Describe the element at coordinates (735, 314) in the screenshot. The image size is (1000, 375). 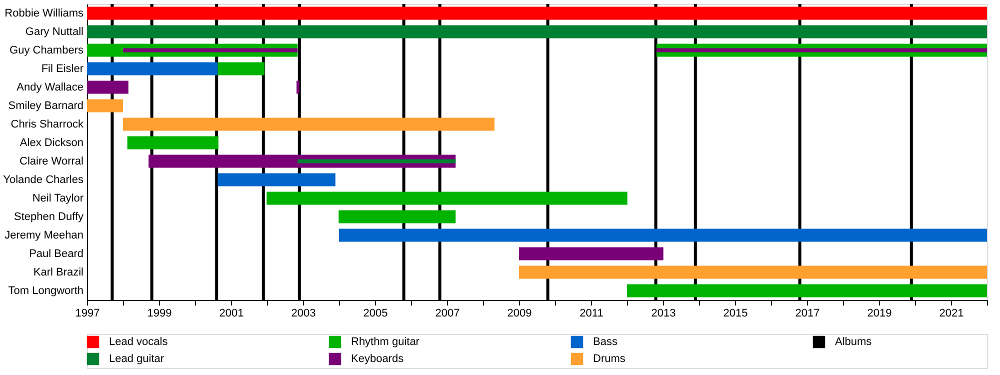
I see `x-tick-label: 2015` at that location.